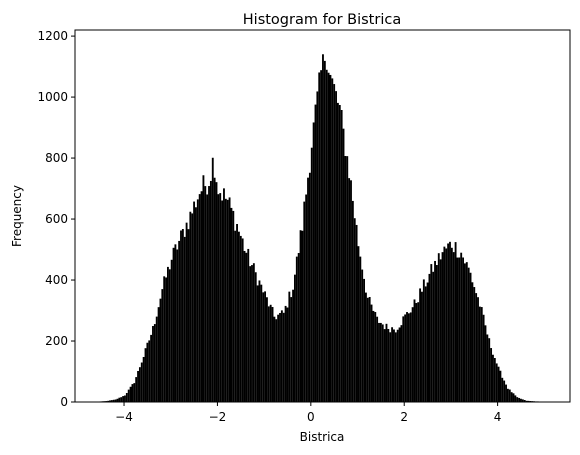  I want to click on y-tick-label: 1200, so click(52, 36).